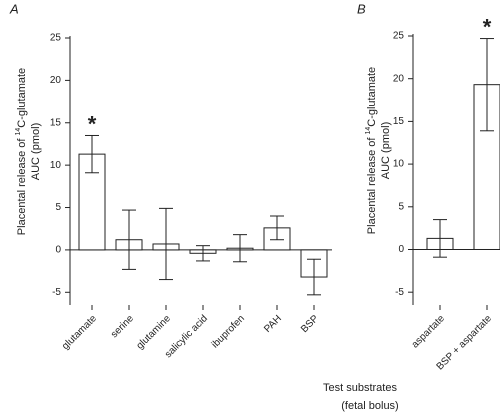 The image size is (500, 416). Describe the element at coordinates (360, 388) in the screenshot. I see `x-axis-title: Test substrates` at that location.